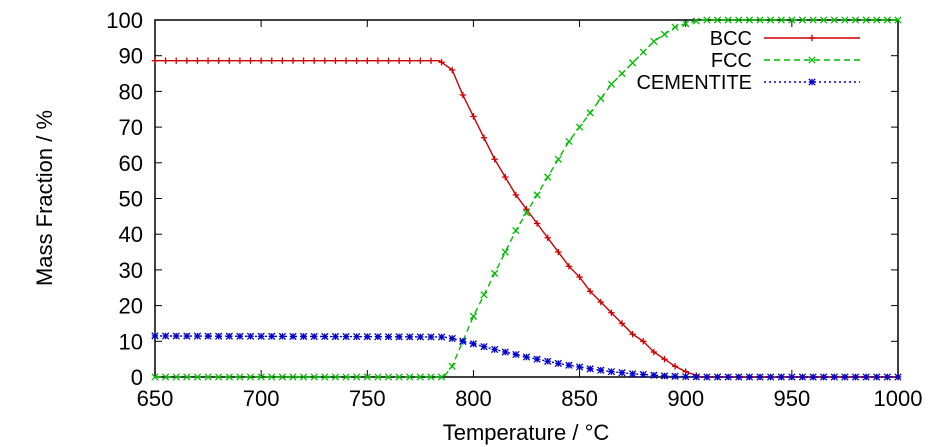 The width and height of the screenshot is (936, 447). Describe the element at coordinates (155, 398) in the screenshot. I see `x-tick-label: 650` at that location.